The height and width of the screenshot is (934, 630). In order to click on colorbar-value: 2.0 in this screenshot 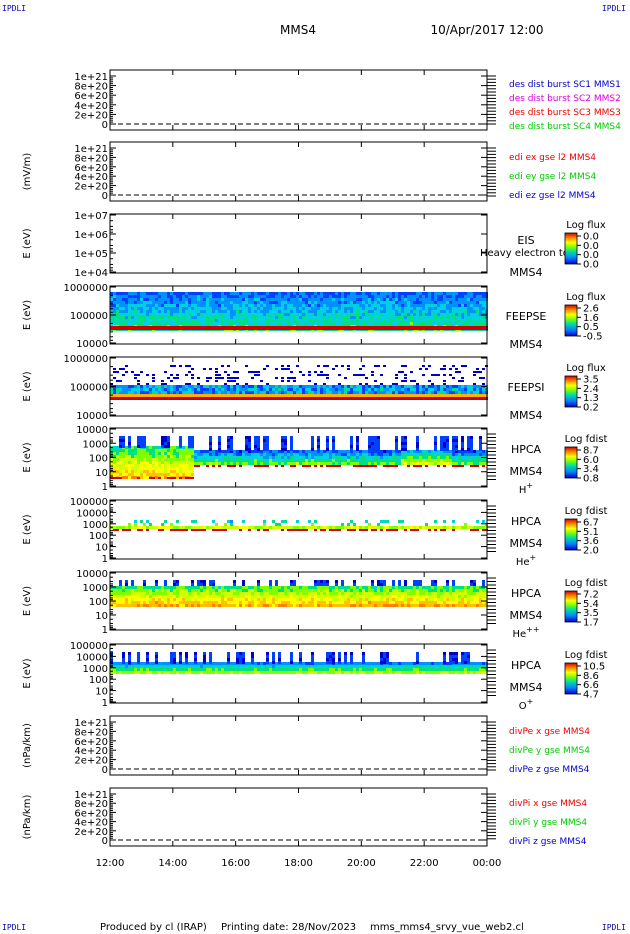, I will do `click(591, 551)`.